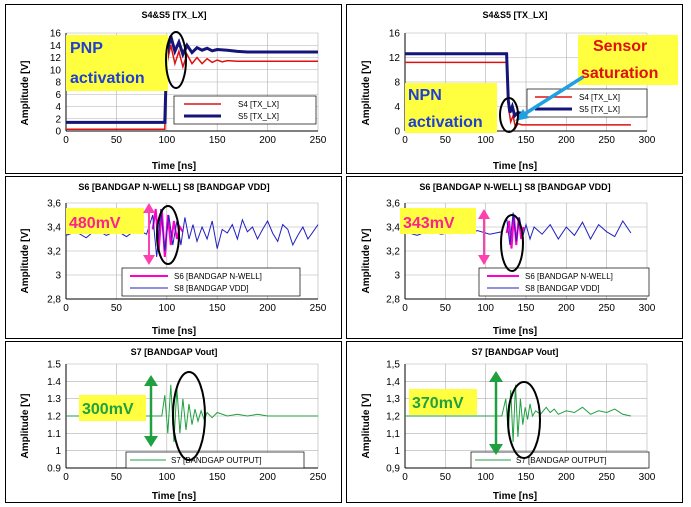 The image size is (691, 507). Describe the element at coordinates (54, 434) in the screenshot. I see `y-tick-label: 1.1` at that location.